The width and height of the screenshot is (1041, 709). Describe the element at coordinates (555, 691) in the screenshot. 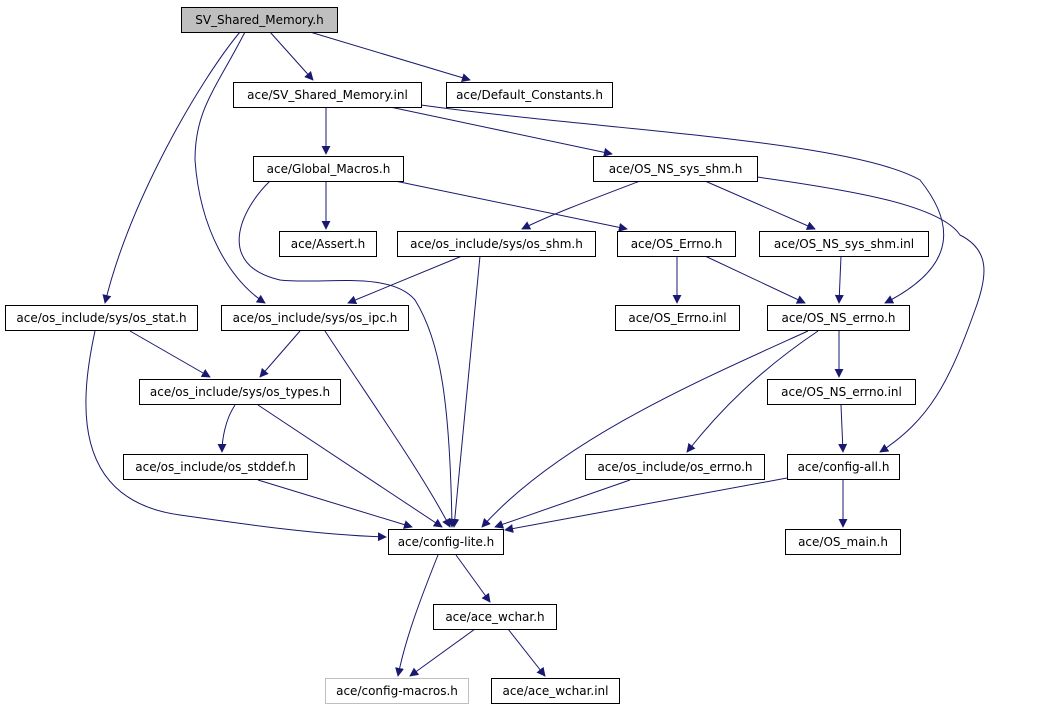

I see `node-ace-wchar-inl: ace/ace_wchar.inl` at that location.